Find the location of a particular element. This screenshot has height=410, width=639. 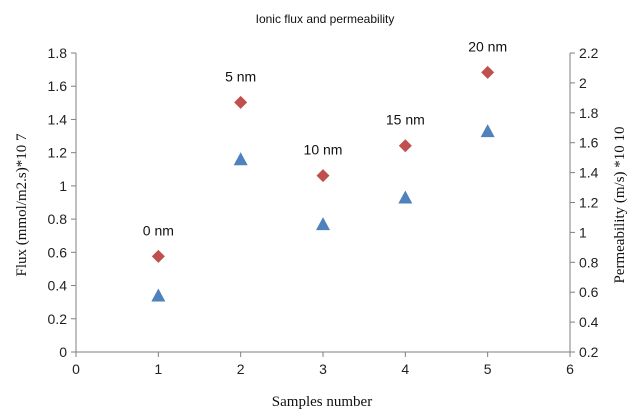

y-left-tick-label: 0 is located at coordinates (63, 352).